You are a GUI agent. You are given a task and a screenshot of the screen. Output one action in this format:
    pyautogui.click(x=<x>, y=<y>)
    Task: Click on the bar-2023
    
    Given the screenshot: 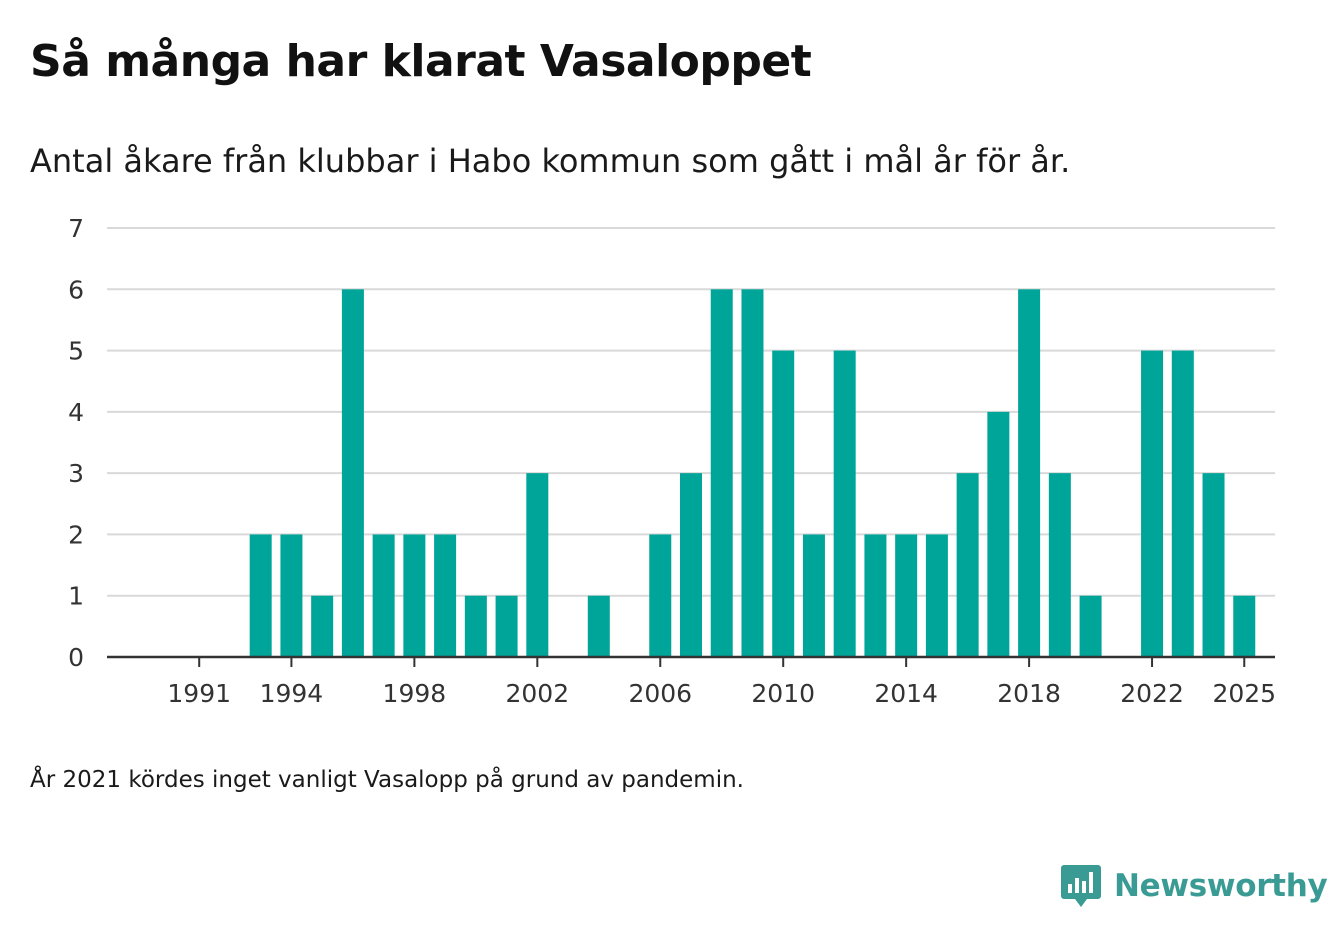 What is the action you would take?
    pyautogui.click(x=1182, y=503)
    